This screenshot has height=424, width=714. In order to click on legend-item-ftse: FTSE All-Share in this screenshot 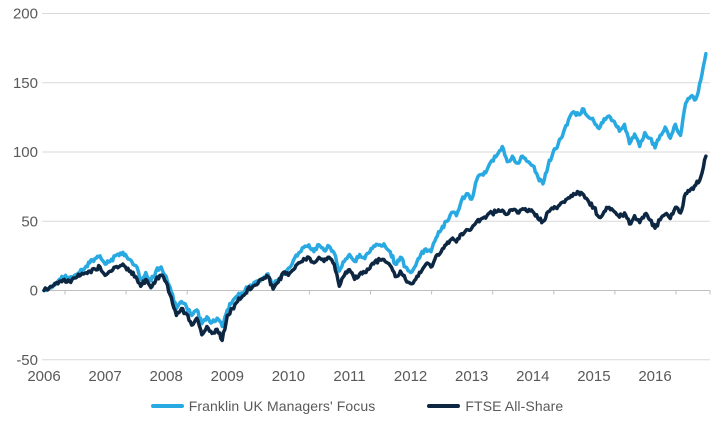, I will do `click(495, 406)`.